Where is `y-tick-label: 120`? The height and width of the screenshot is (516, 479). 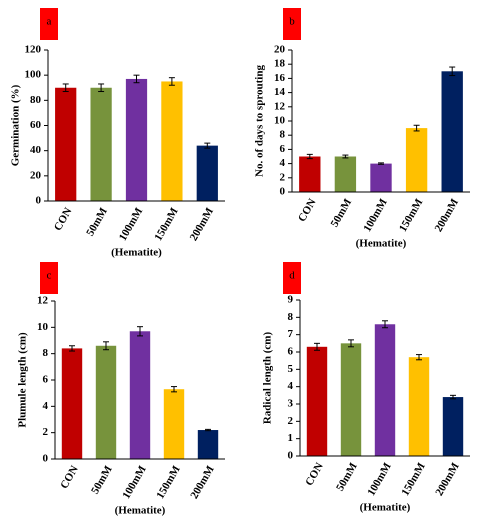 y-tick-label: 120 is located at coordinates (33, 50).